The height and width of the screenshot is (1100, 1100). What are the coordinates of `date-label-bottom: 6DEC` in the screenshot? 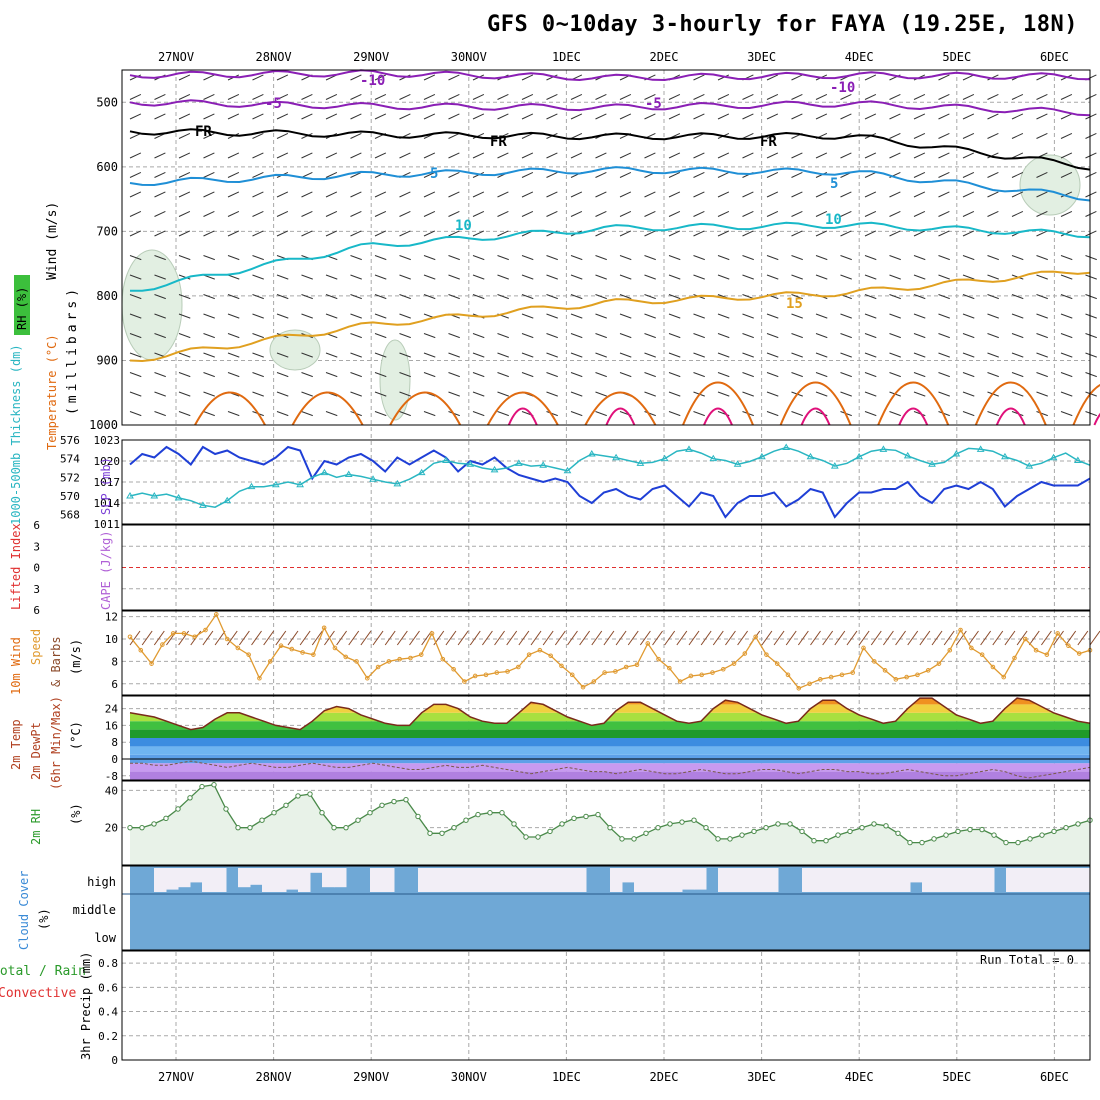 It's located at (1054, 1077).